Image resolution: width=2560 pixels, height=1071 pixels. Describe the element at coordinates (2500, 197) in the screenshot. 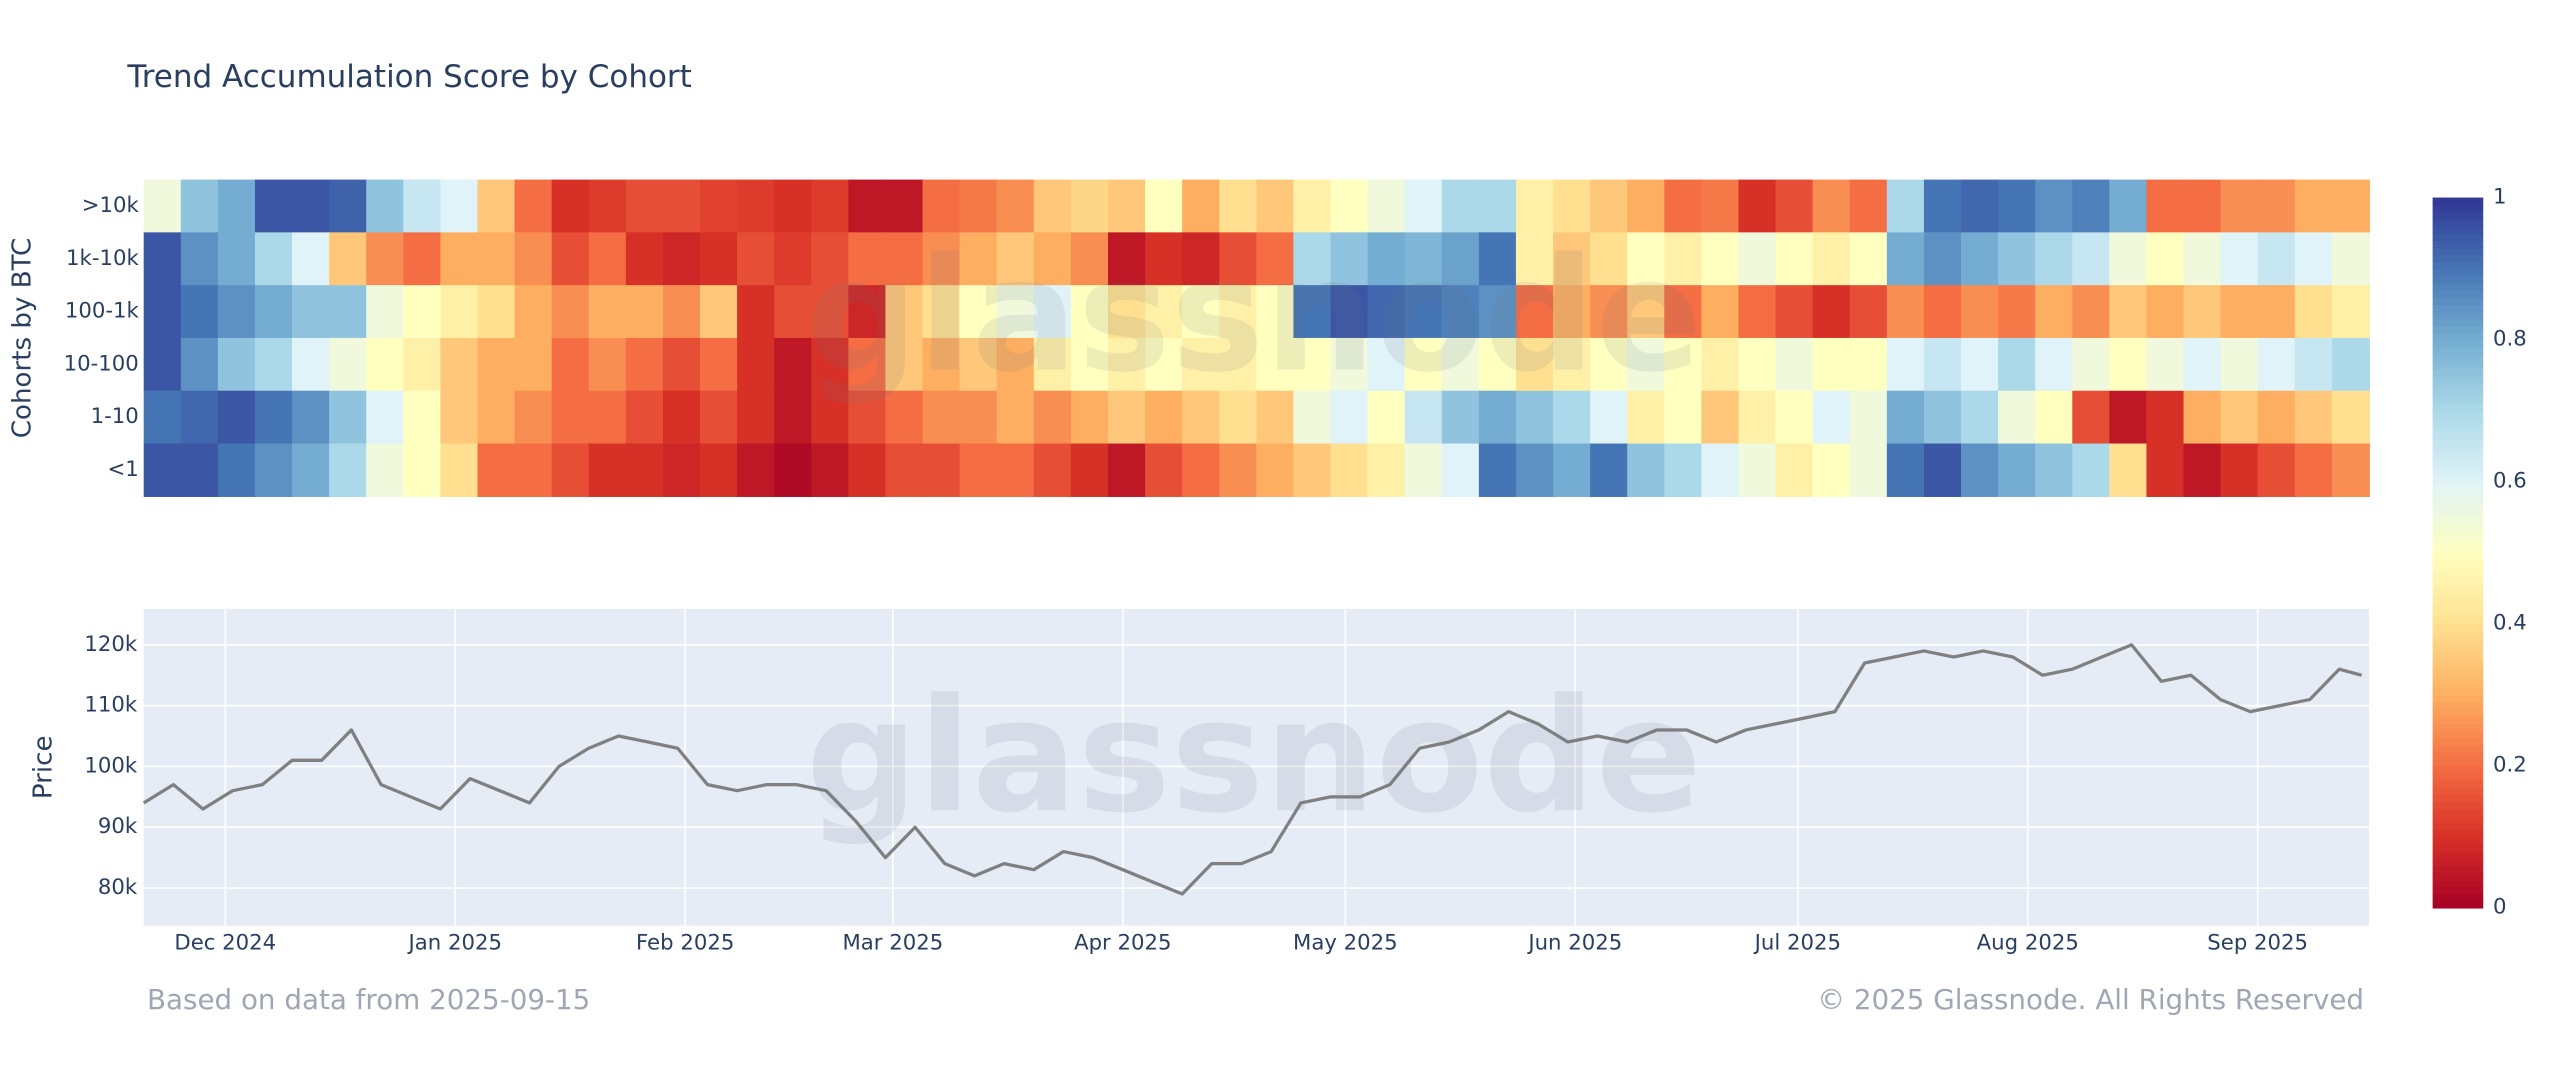

I see `colorbar-tick-label: 1` at that location.